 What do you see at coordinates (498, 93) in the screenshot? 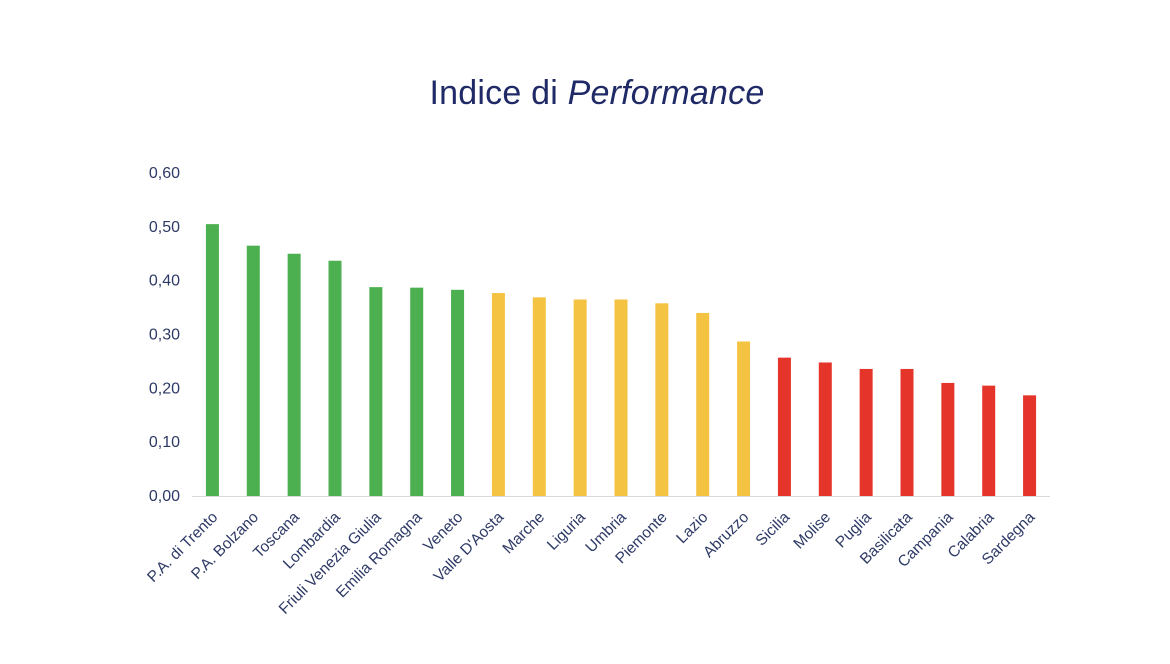
I see `chart-title-prefix: Indice di` at bounding box center [498, 93].